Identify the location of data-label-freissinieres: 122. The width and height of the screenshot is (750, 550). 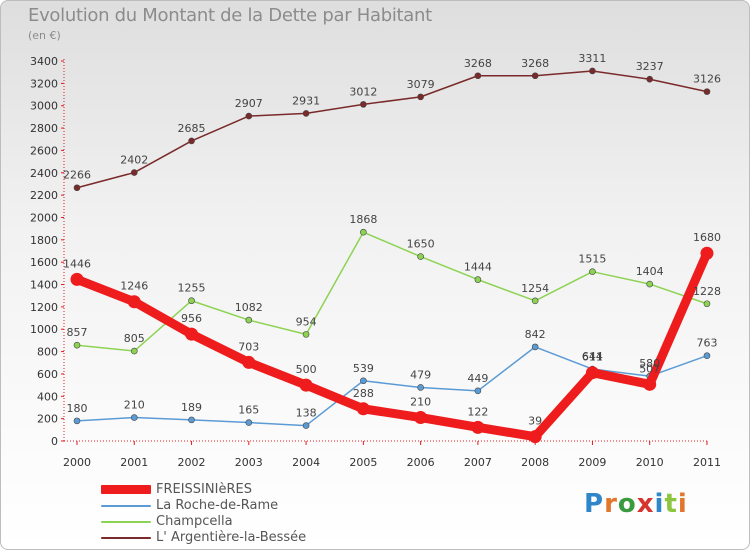
(477, 411).